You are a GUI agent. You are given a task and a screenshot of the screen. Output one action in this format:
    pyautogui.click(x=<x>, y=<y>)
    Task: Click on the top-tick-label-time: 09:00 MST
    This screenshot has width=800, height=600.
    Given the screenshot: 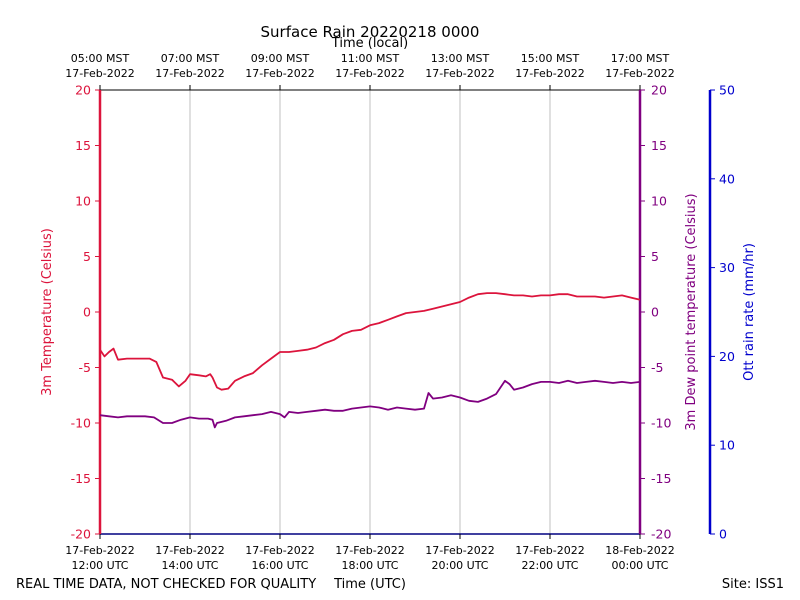 What is the action you would take?
    pyautogui.click(x=280, y=58)
    